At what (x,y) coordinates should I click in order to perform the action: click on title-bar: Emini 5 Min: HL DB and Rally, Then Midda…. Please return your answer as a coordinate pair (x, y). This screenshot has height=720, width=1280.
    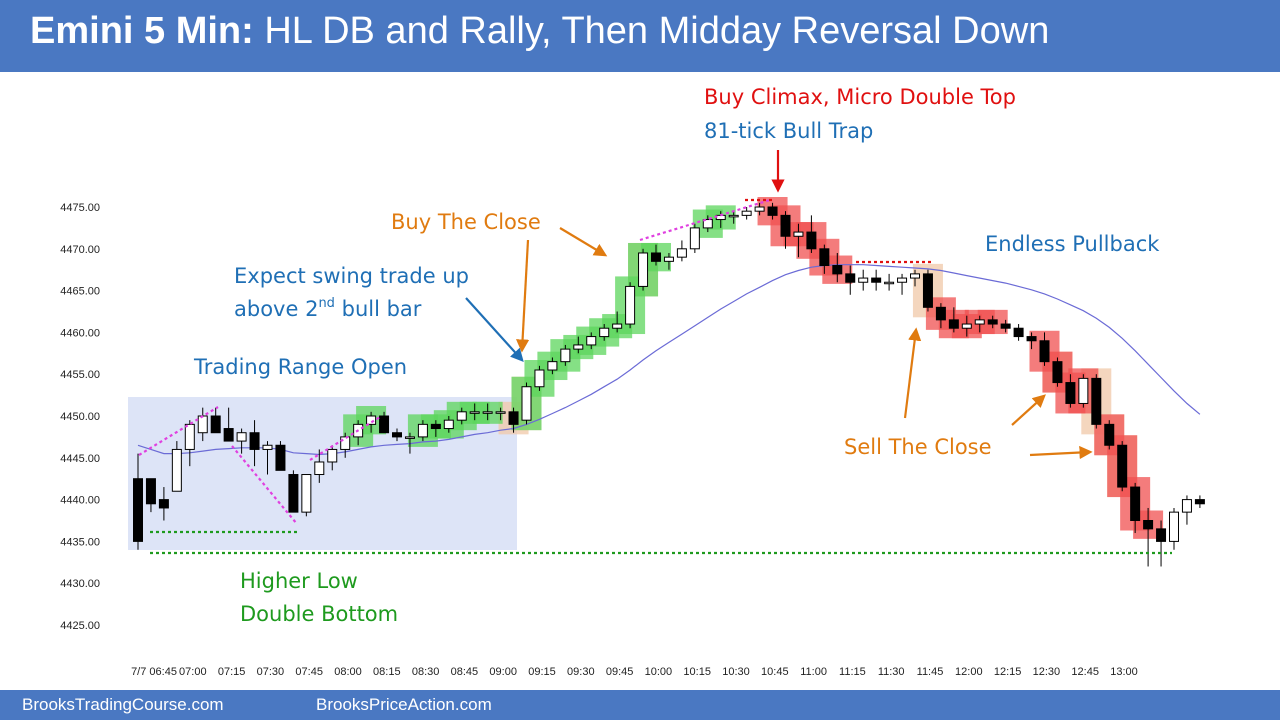
    Looking at the image, I should click on (640, 36).